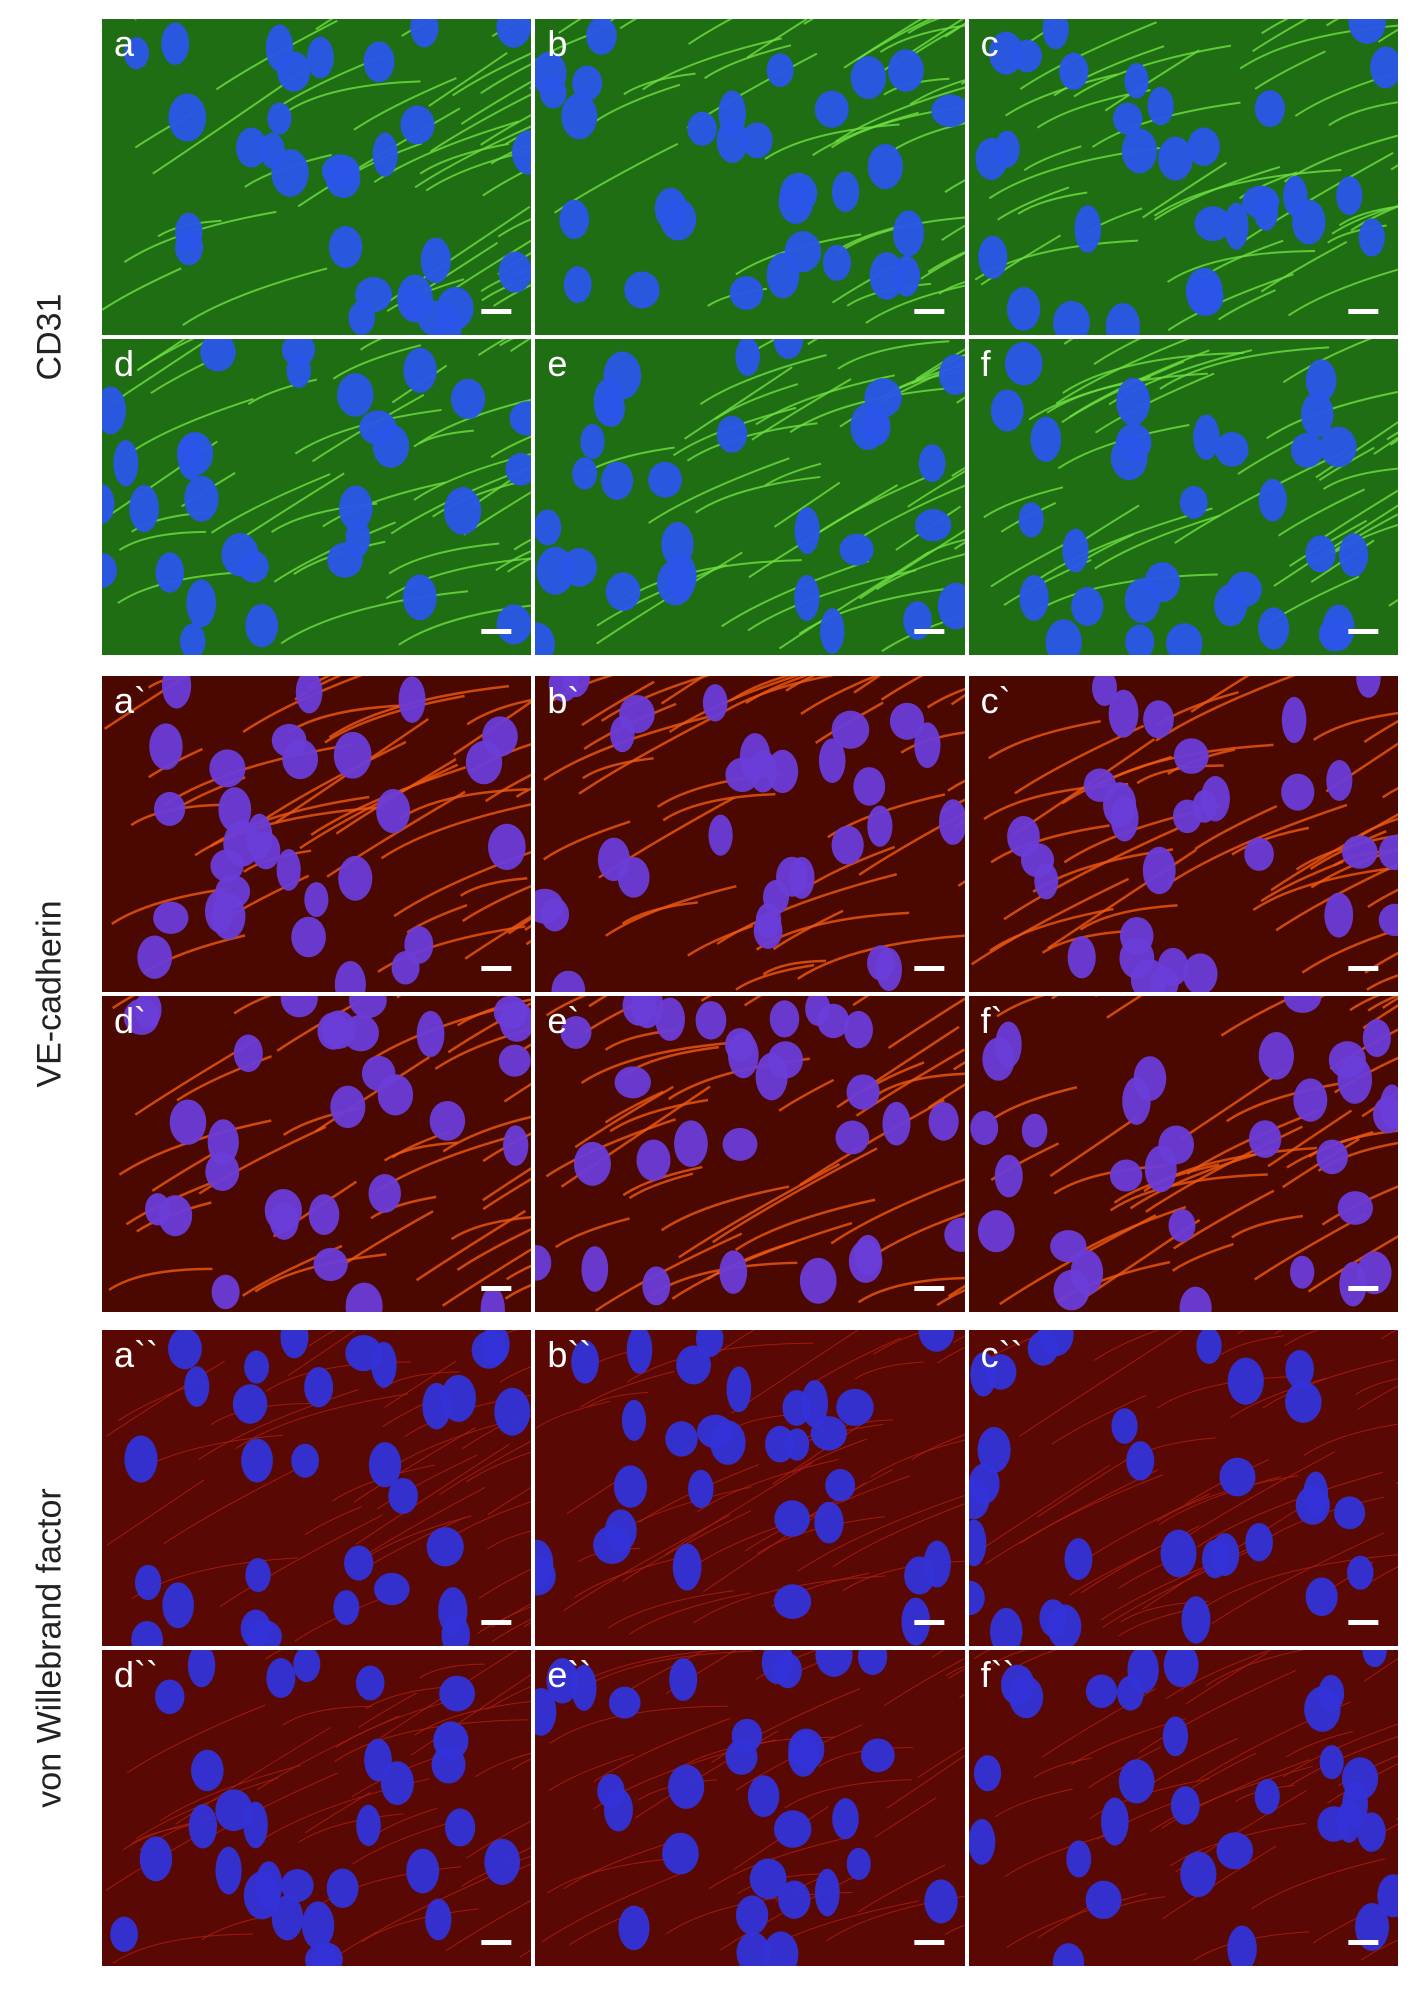  Describe the element at coordinates (1183, 1154) in the screenshot. I see `micrograph-panel: f`` at that location.